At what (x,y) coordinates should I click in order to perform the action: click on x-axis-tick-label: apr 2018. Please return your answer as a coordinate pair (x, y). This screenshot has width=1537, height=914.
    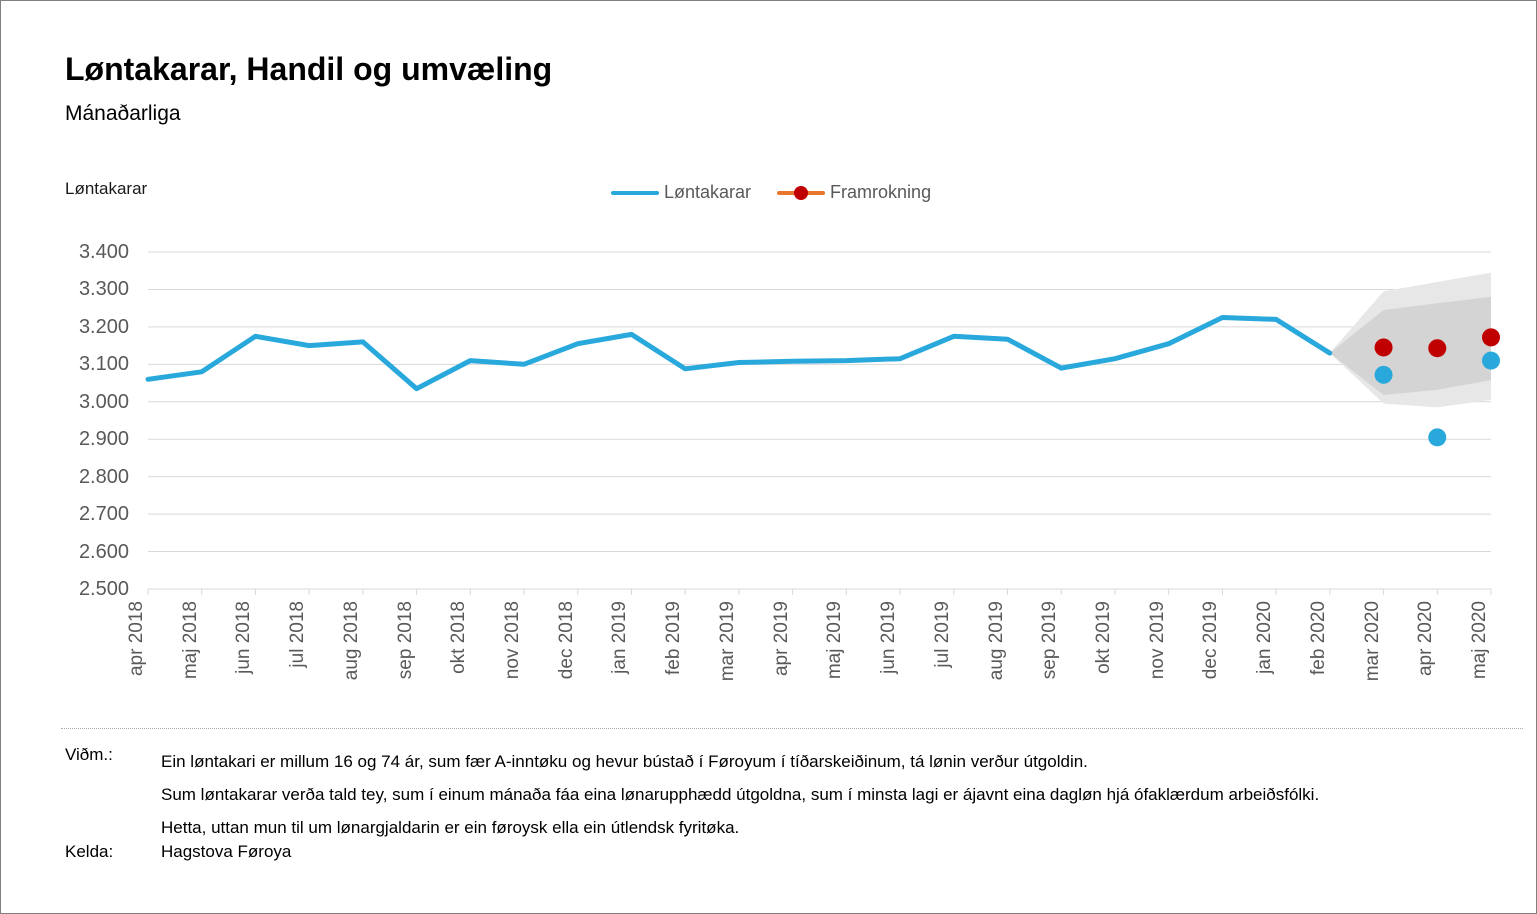
    Looking at the image, I should click on (136, 639).